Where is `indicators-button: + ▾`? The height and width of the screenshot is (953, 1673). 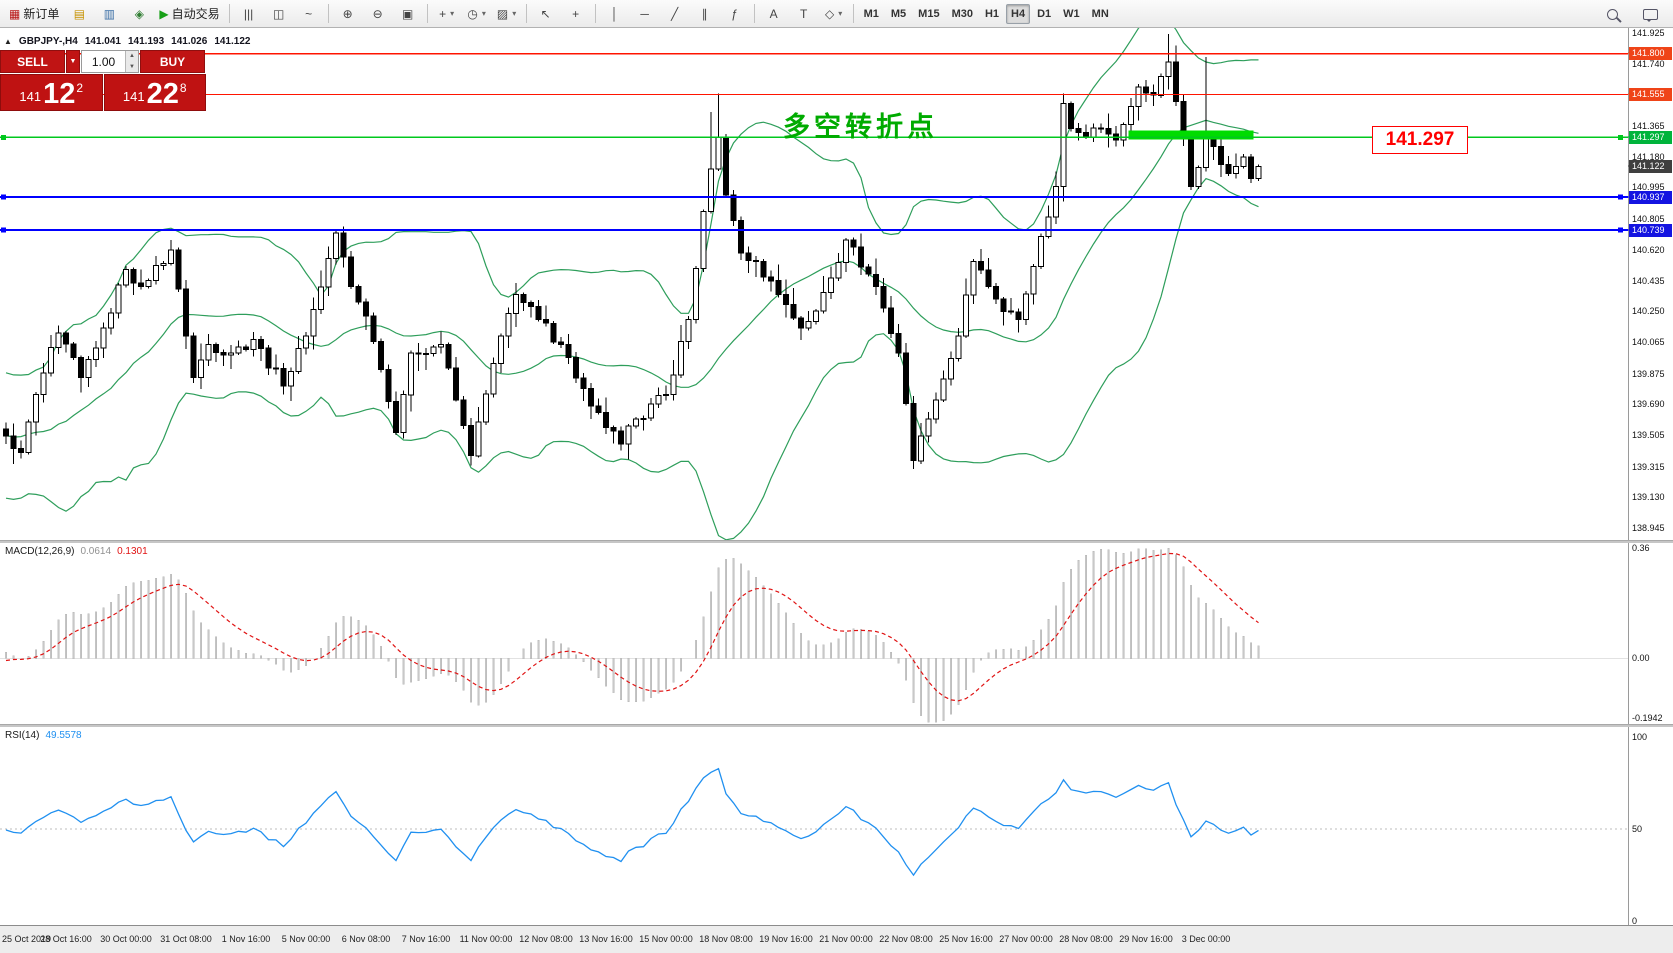
indicators-button: + ▾ is located at coordinates (447, 14).